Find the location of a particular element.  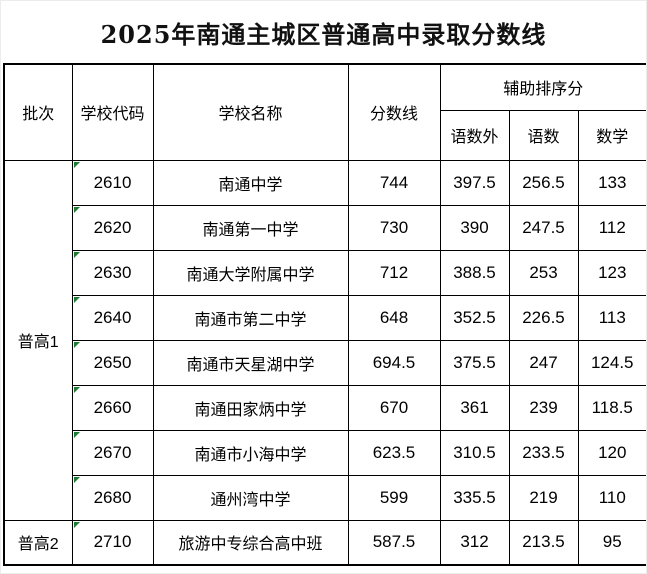

aux-cm-cell: 219 is located at coordinates (543, 497).